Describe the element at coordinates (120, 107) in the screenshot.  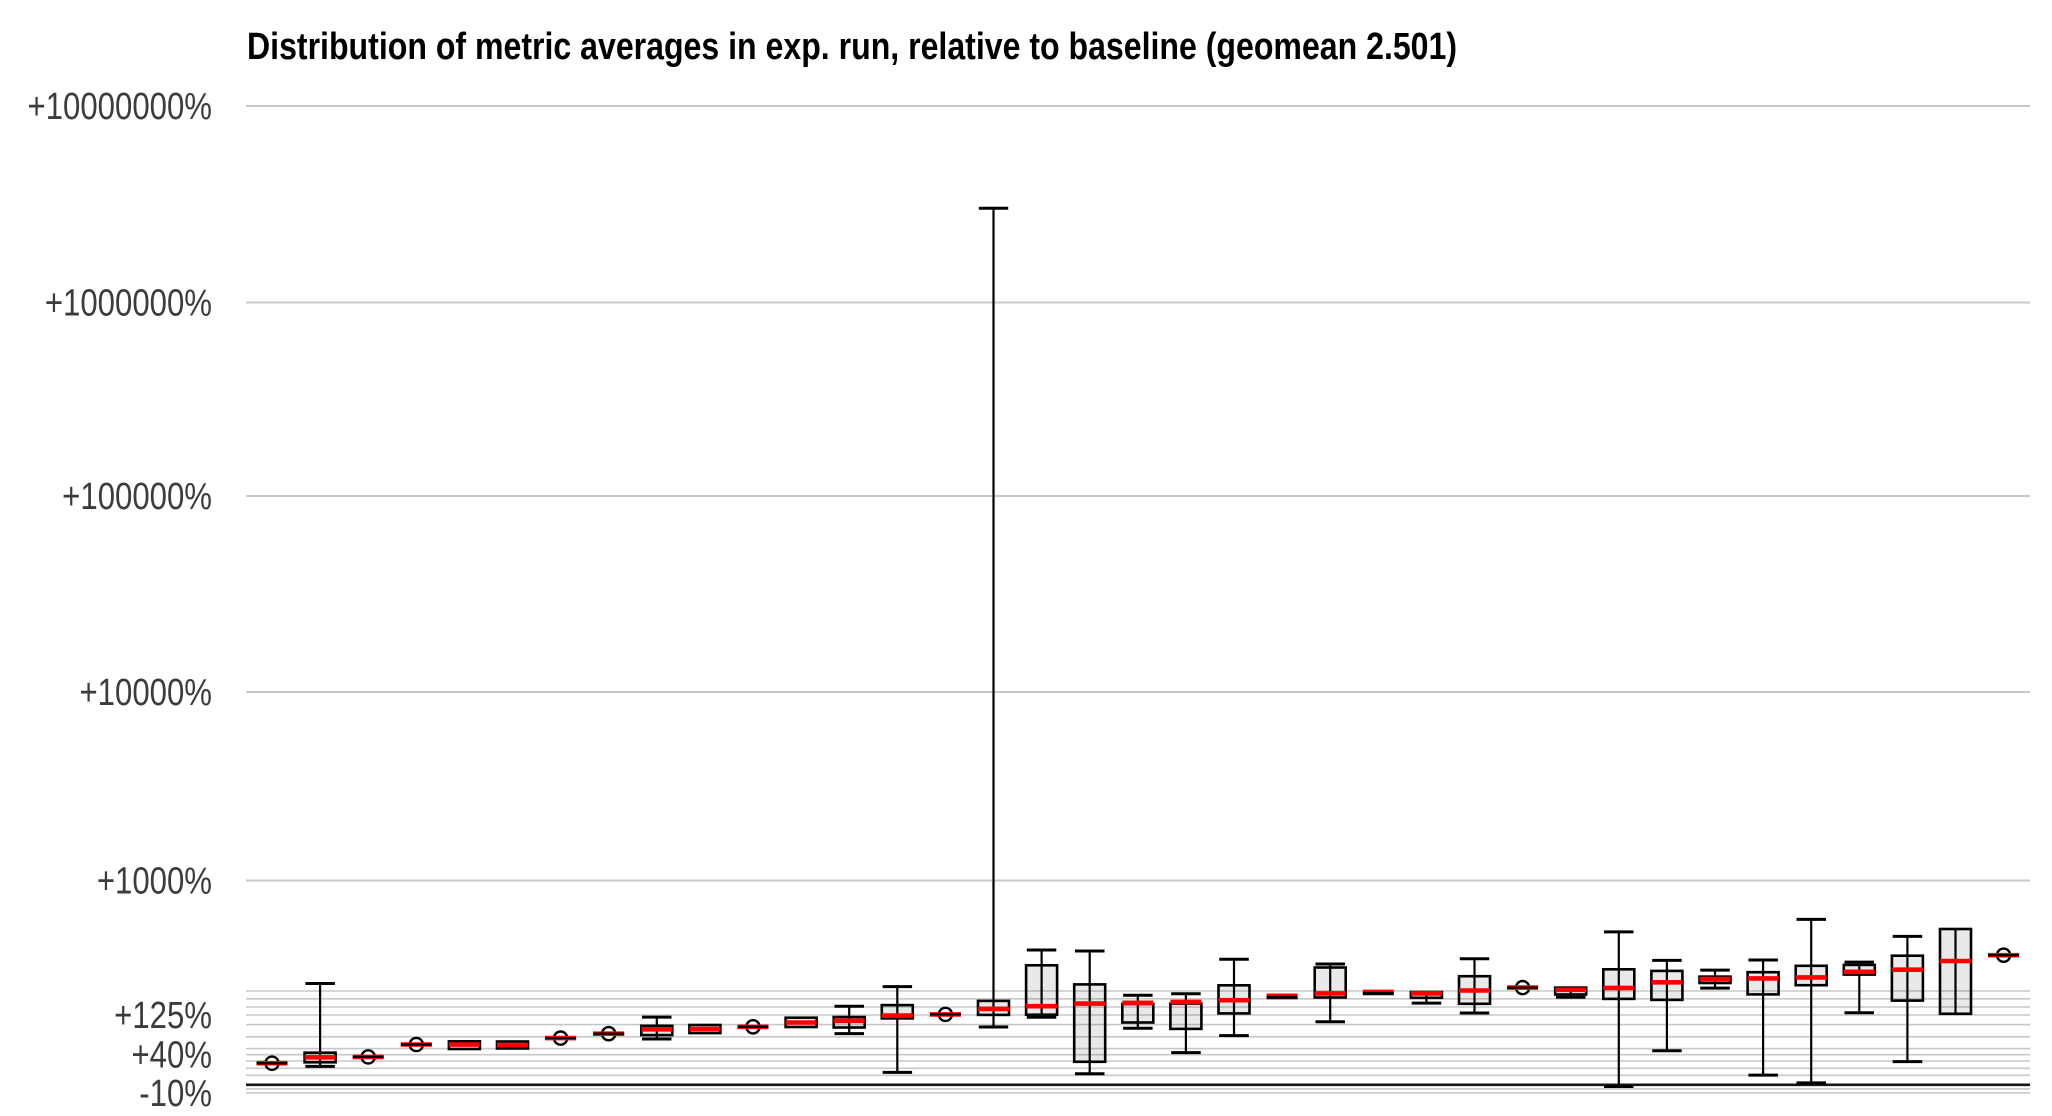
I see `svg-text: +10000000%` at that location.